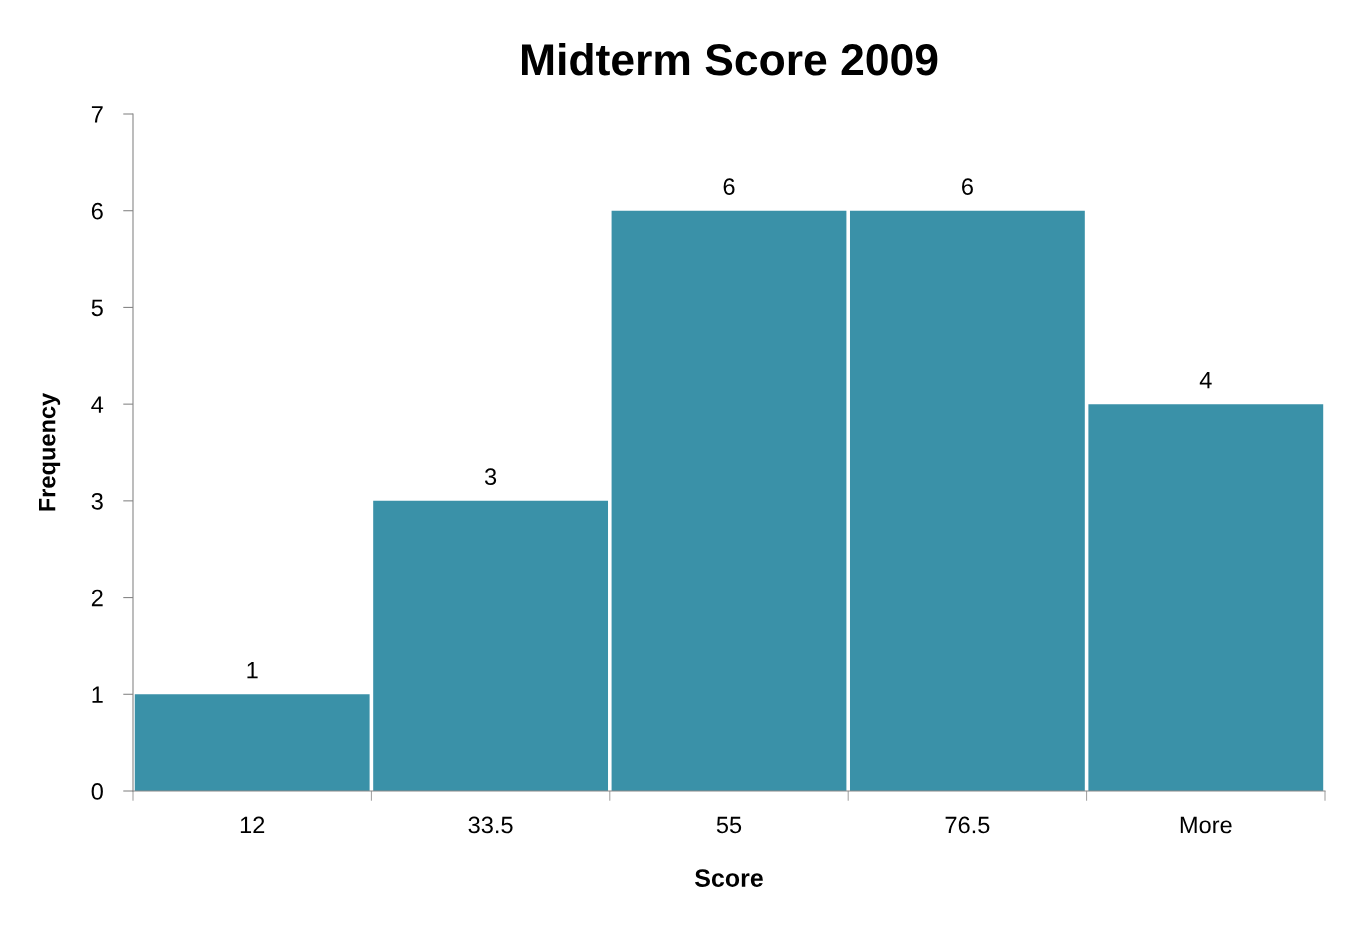 The width and height of the screenshot is (1356, 925). What do you see at coordinates (50, 451) in the screenshot?
I see `y-axis-title: Frequency` at bounding box center [50, 451].